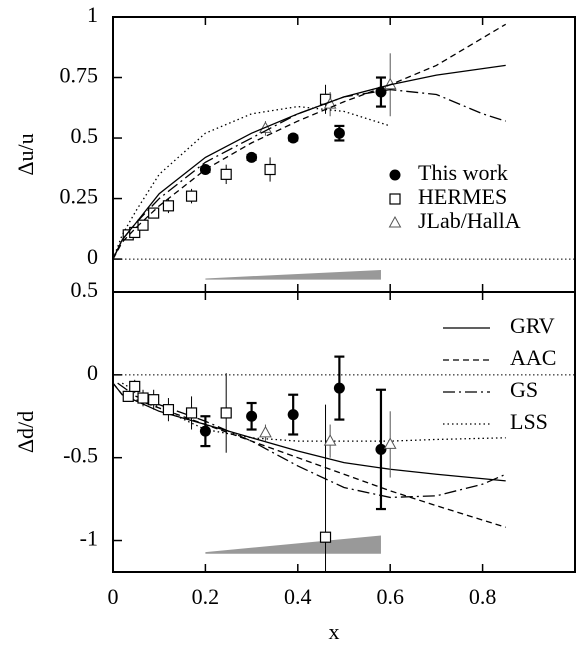  I want to click on x-tick-label: 0.6, so click(390, 596).